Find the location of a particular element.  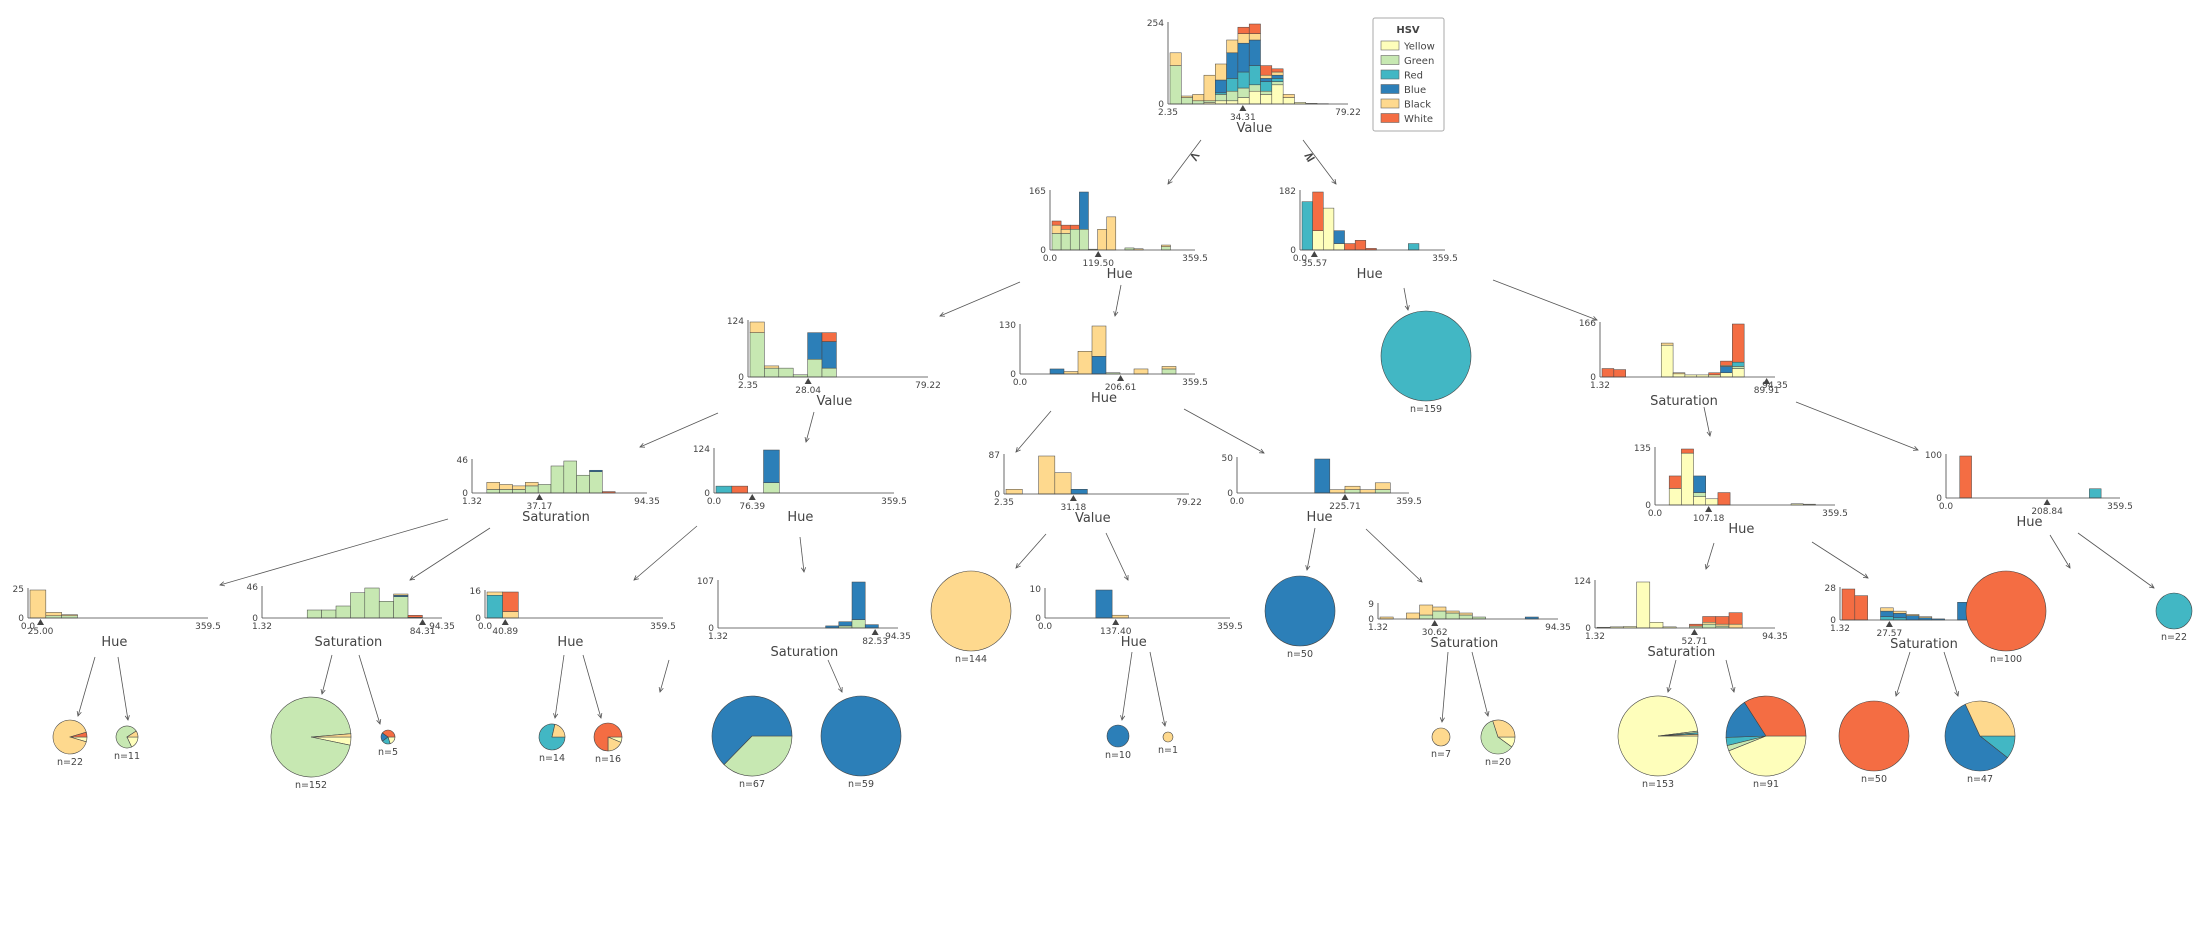

split-value-label: 225.71 is located at coordinates (1345, 507).